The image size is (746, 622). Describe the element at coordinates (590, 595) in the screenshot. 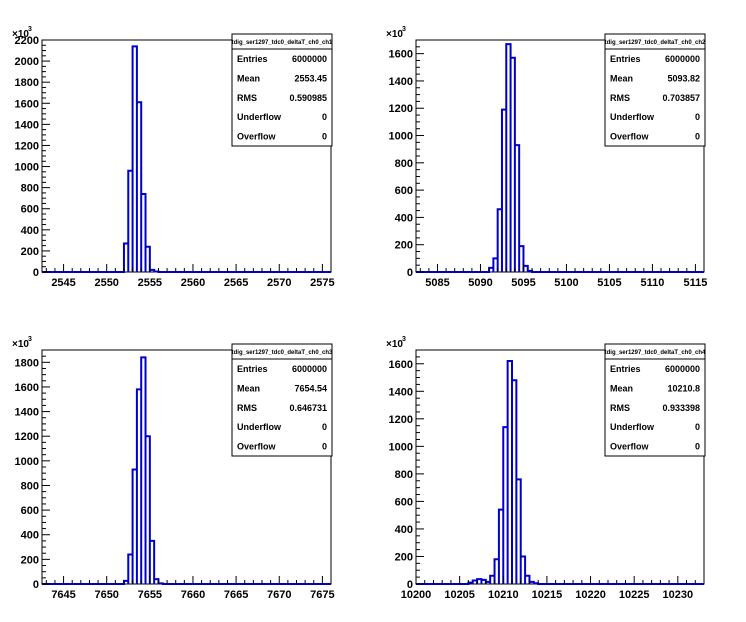

I see `x-tick-label: 10220` at that location.